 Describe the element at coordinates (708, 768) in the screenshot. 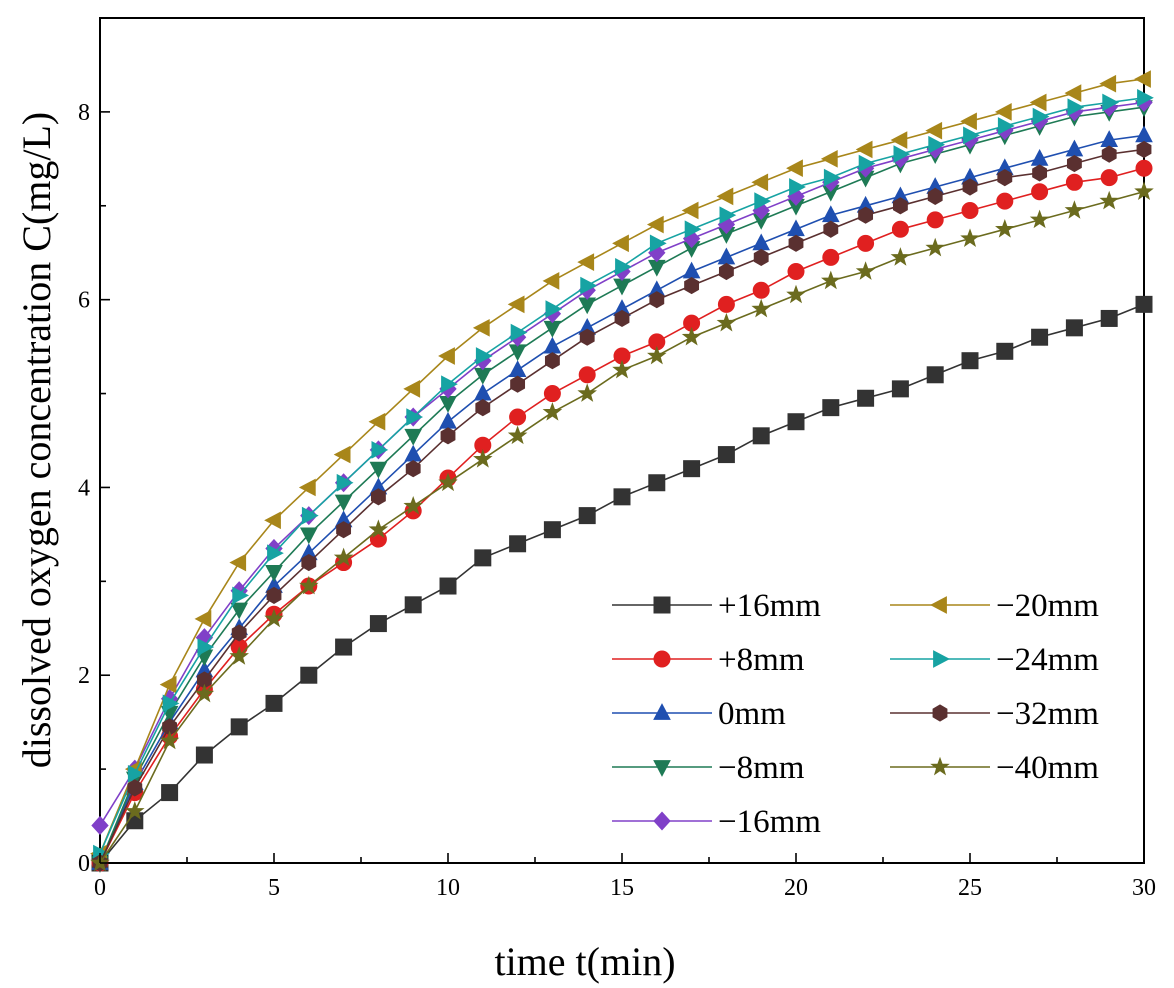

I see `legend-entry: −8mm` at that location.